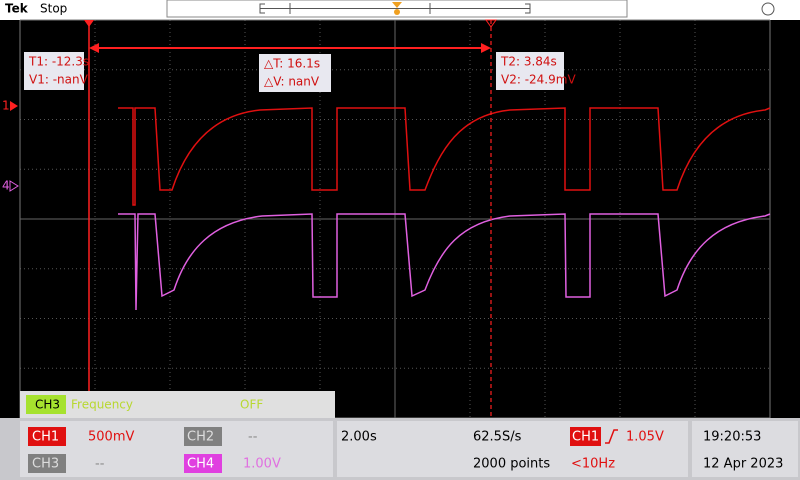  What do you see at coordinates (54, 71) in the screenshot?
I see `cursor-1-readout` at bounding box center [54, 71].